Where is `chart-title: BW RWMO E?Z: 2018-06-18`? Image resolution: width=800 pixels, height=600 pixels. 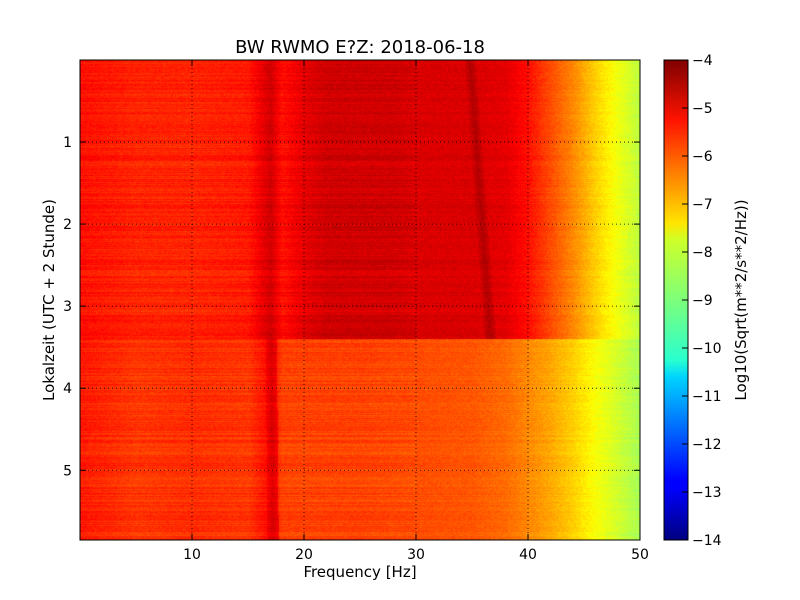 chart-title: BW RWMO E?Z: 2018-06-18 is located at coordinates (360, 47).